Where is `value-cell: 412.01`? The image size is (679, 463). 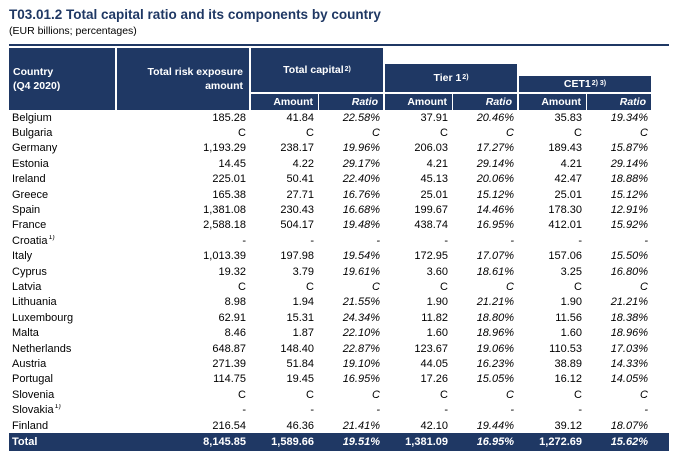
value-cell: 412.01 is located at coordinates (565, 225).